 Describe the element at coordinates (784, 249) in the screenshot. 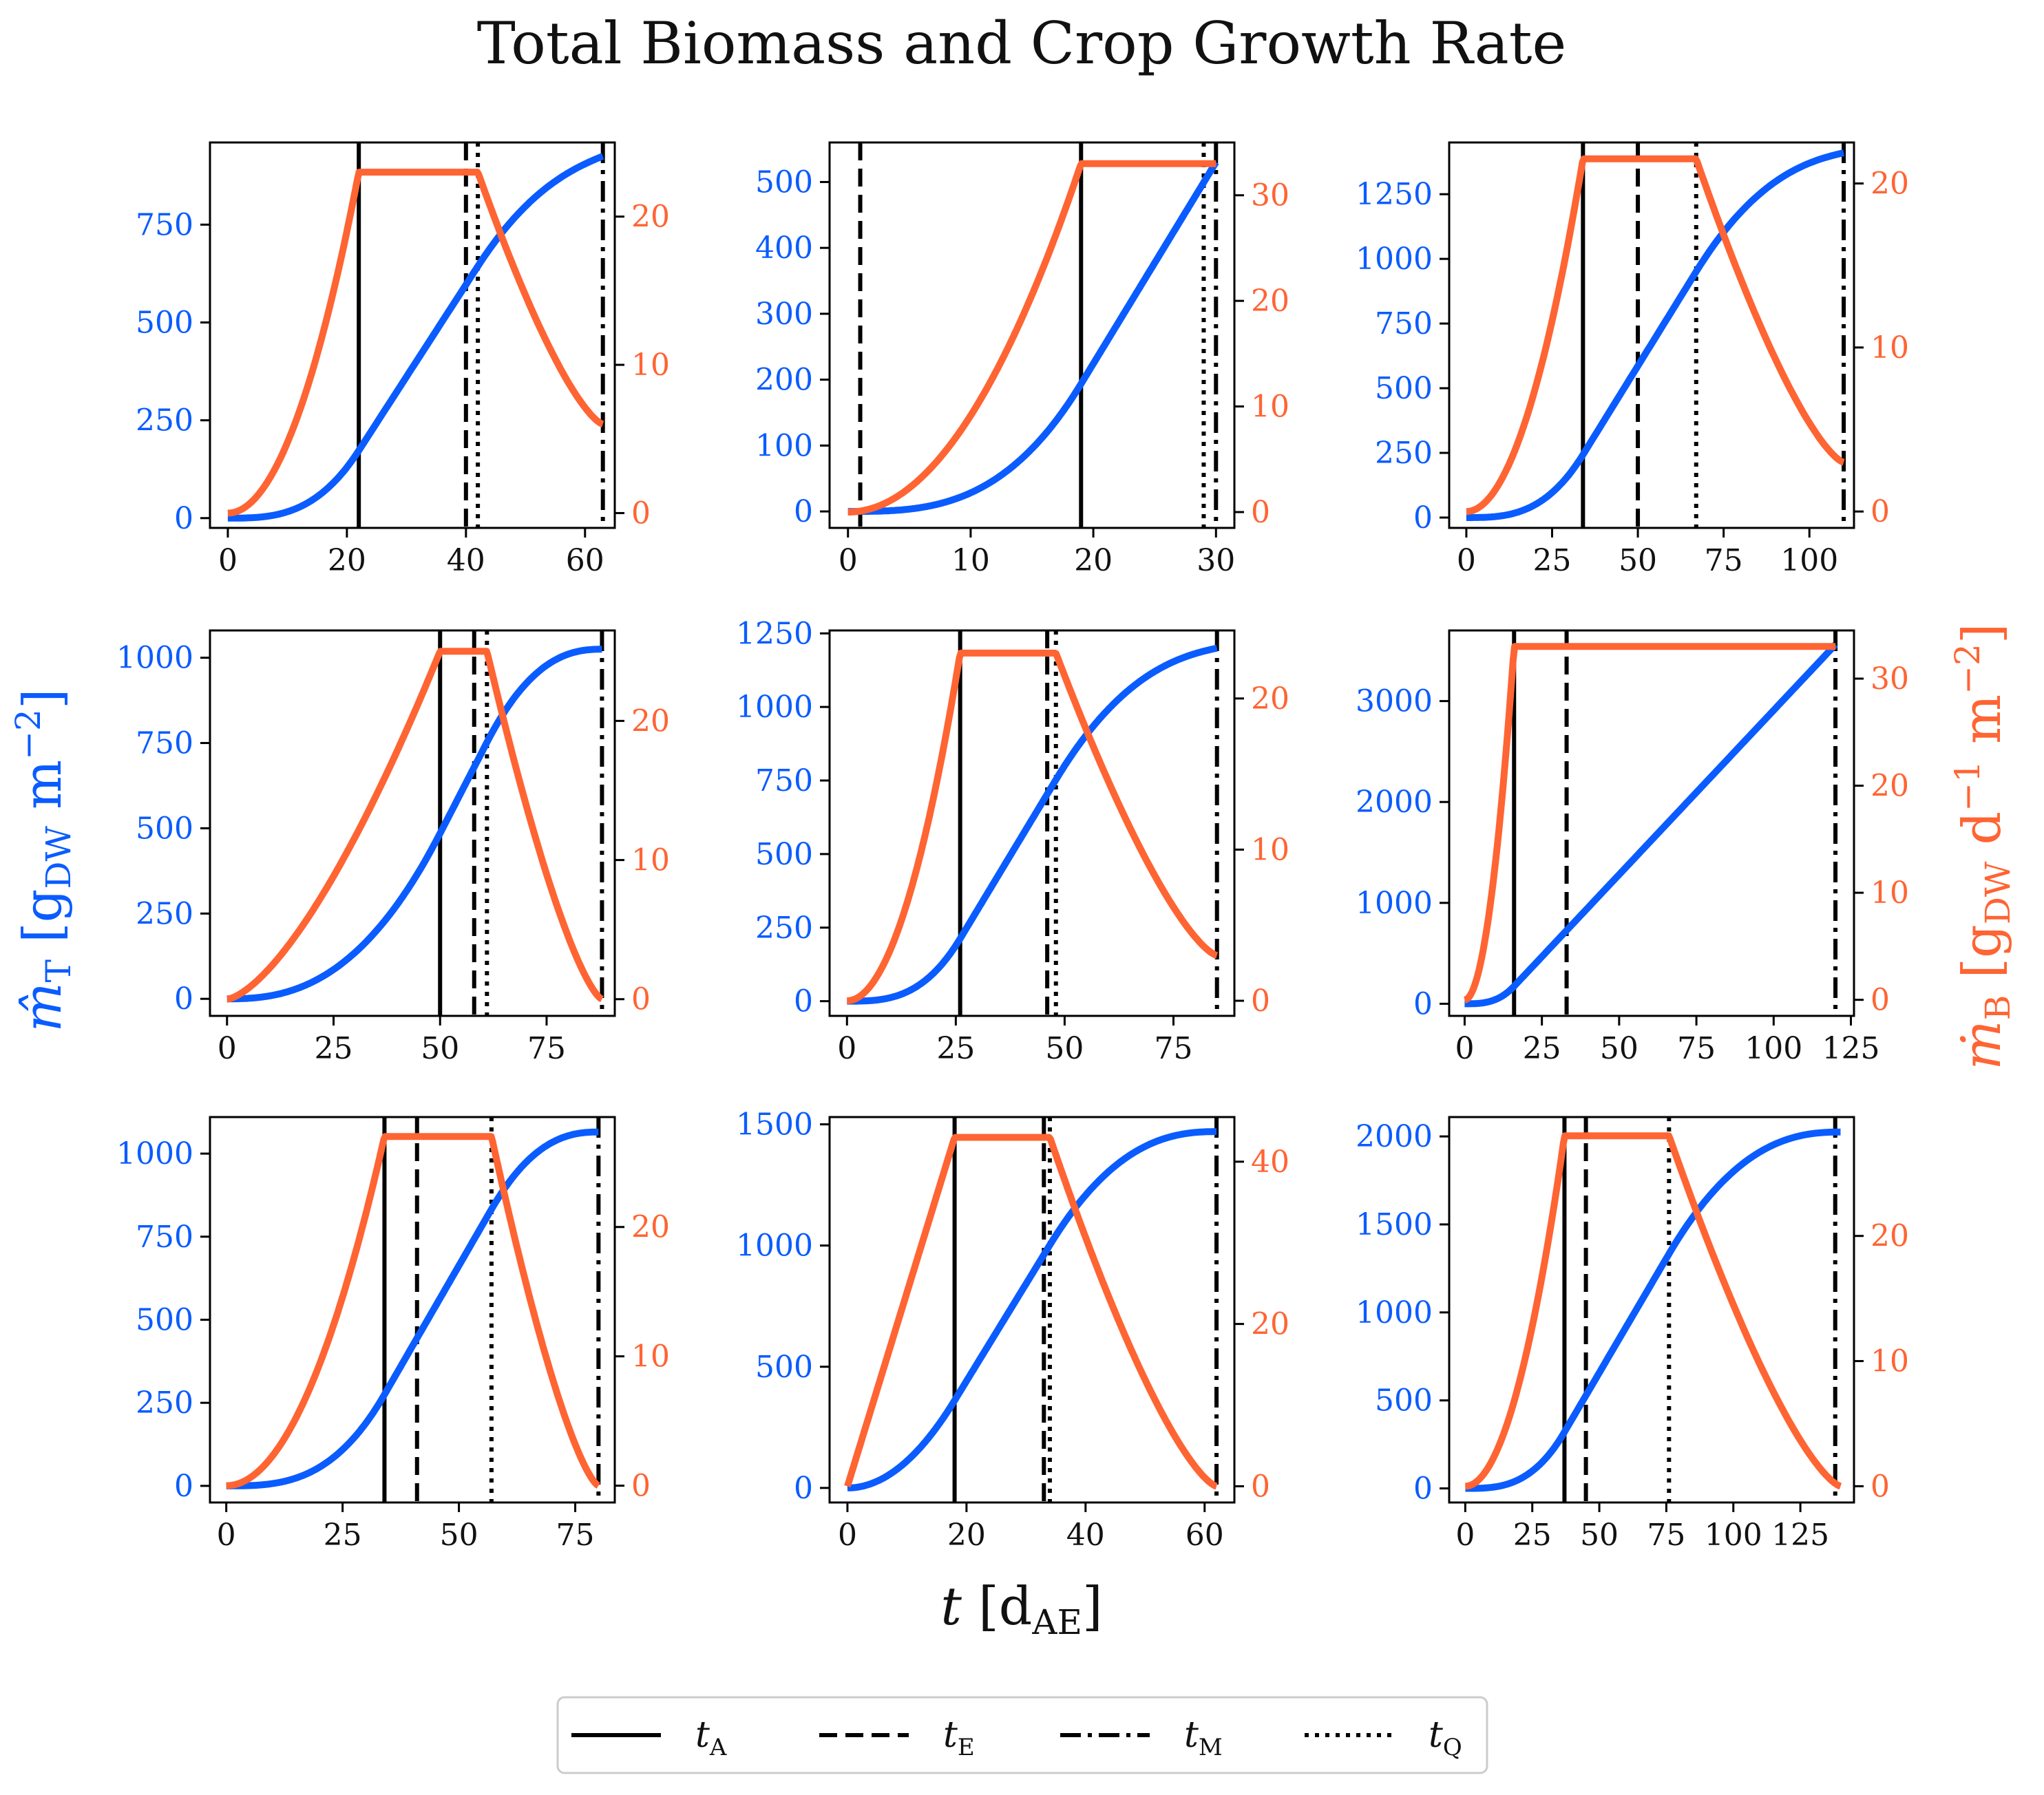

I see `y-tick-label-left: 400` at that location.